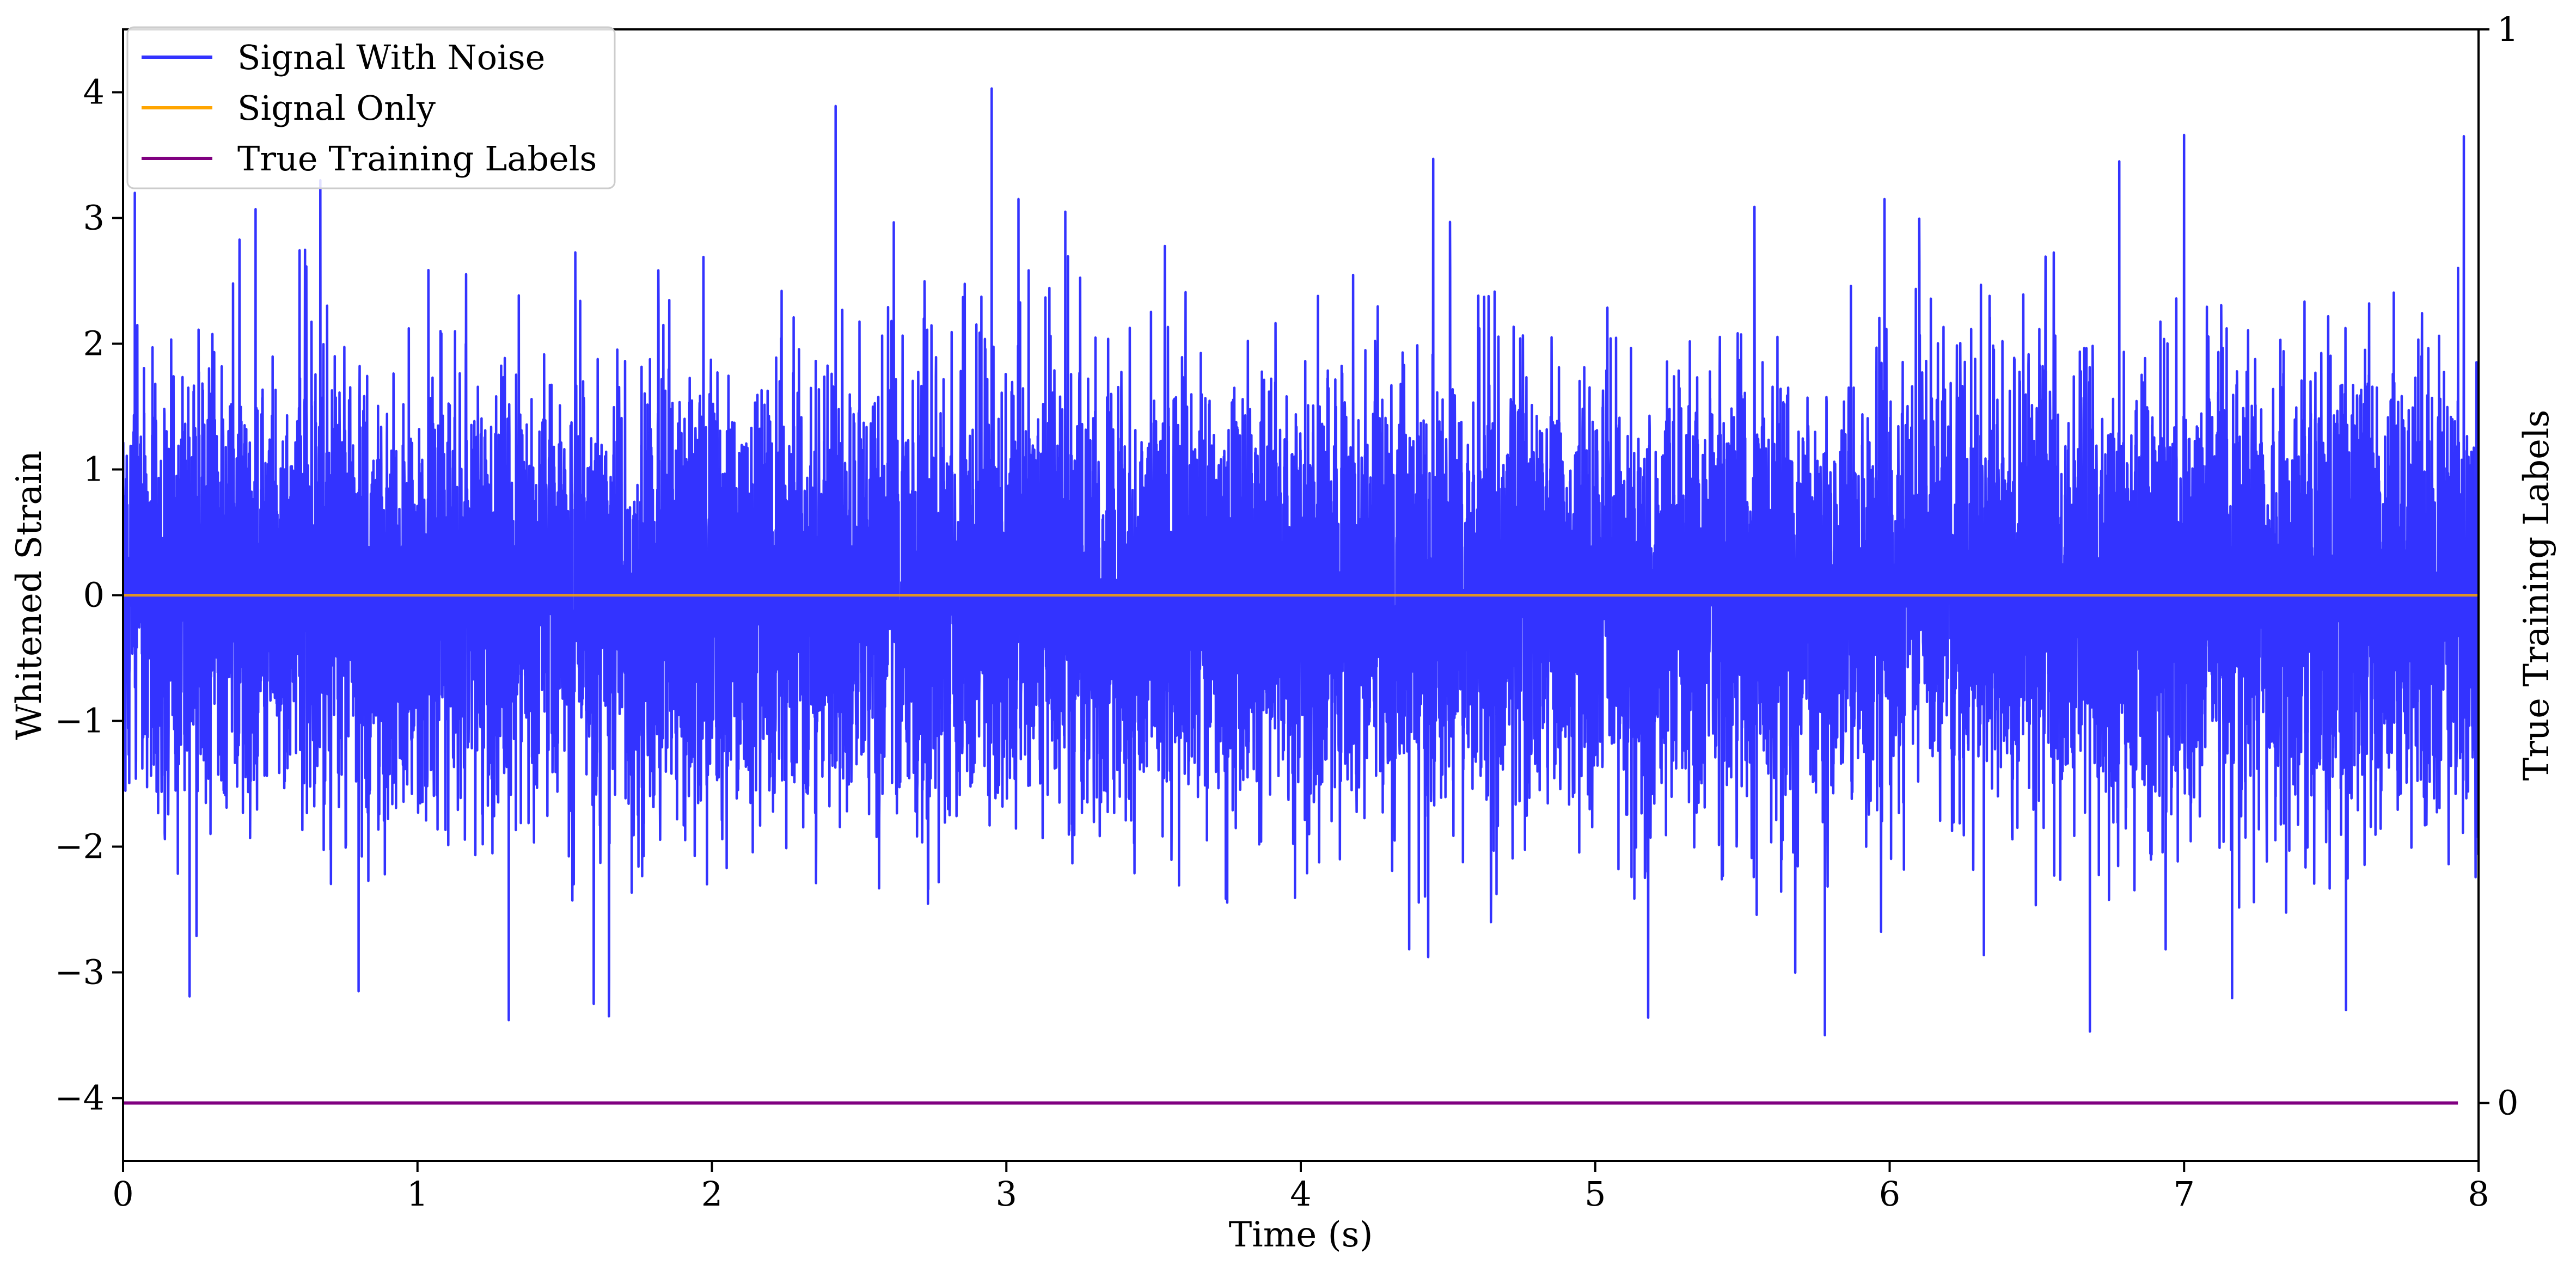  What do you see at coordinates (80, 847) in the screenshot?
I see `y-tick-label: −2` at bounding box center [80, 847].